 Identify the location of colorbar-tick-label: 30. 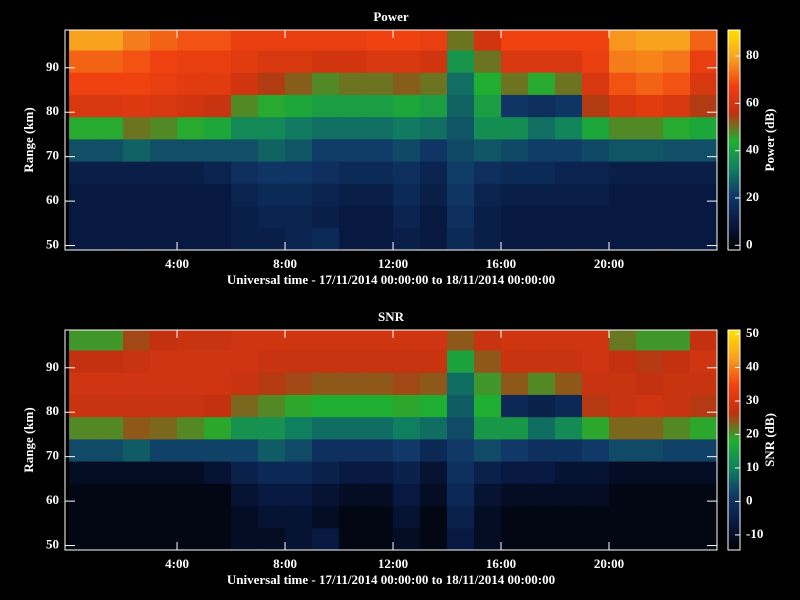
(752, 399).